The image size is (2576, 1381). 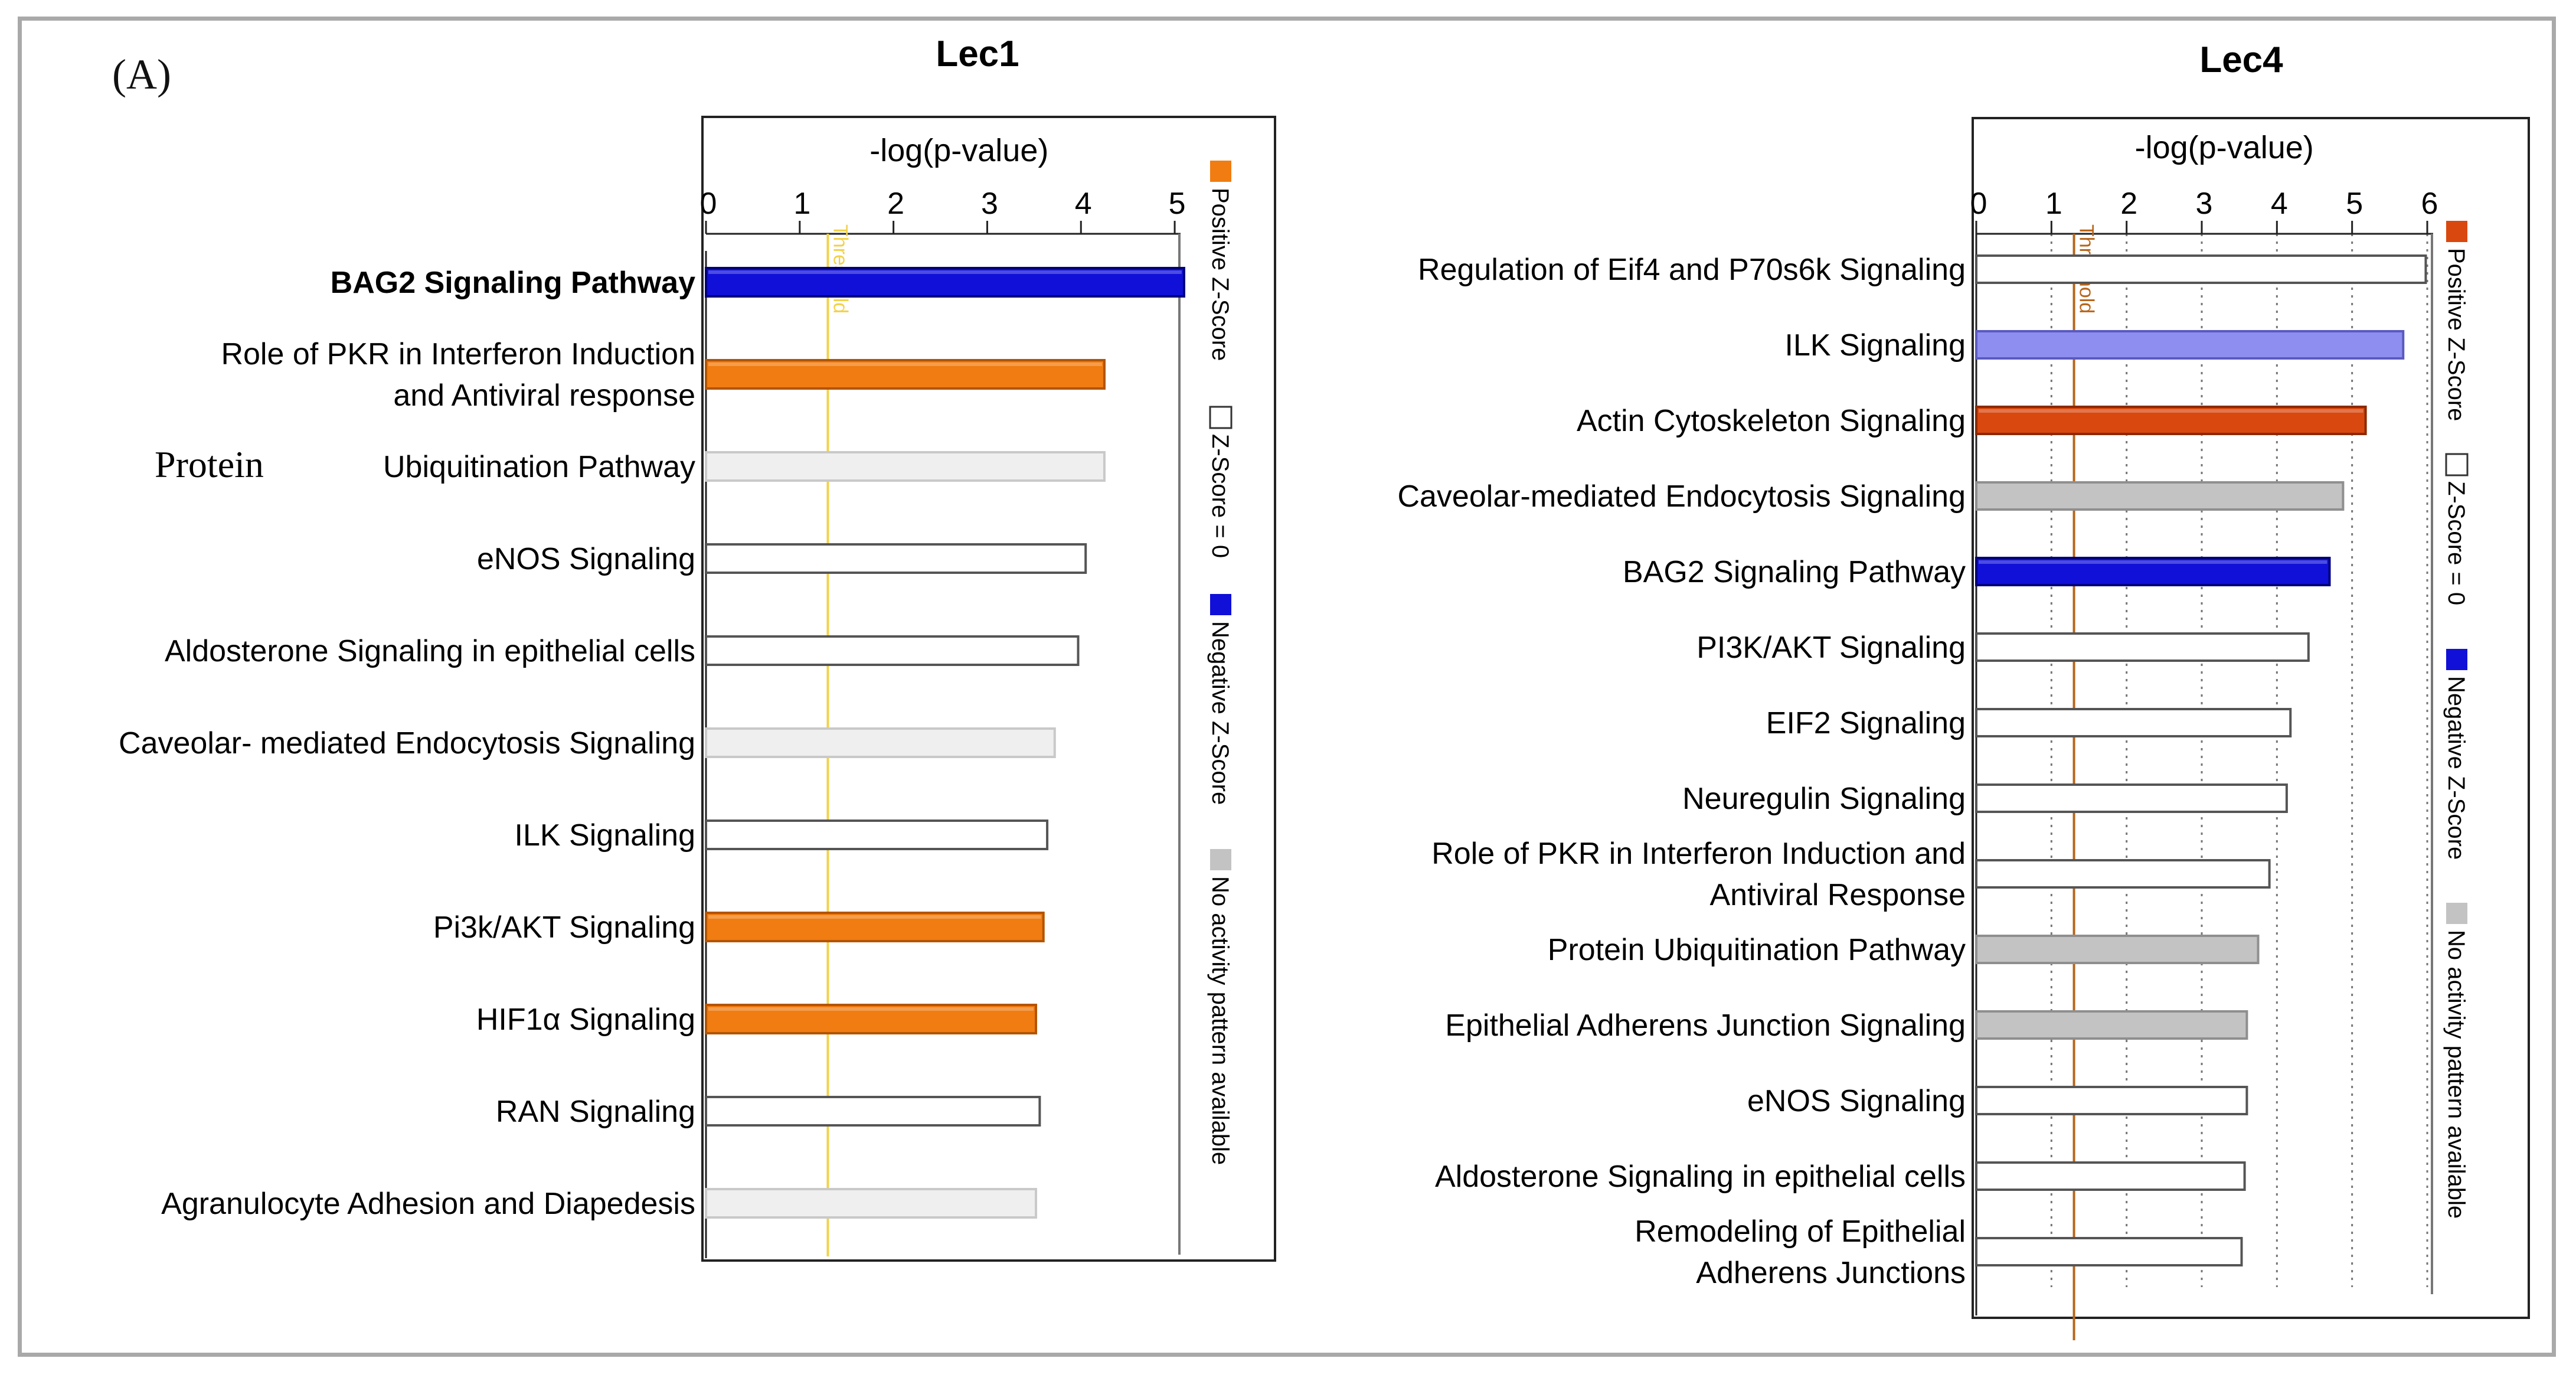 What do you see at coordinates (564, 928) in the screenshot?
I see `category-label: Pi3k/AKT Signaling` at bounding box center [564, 928].